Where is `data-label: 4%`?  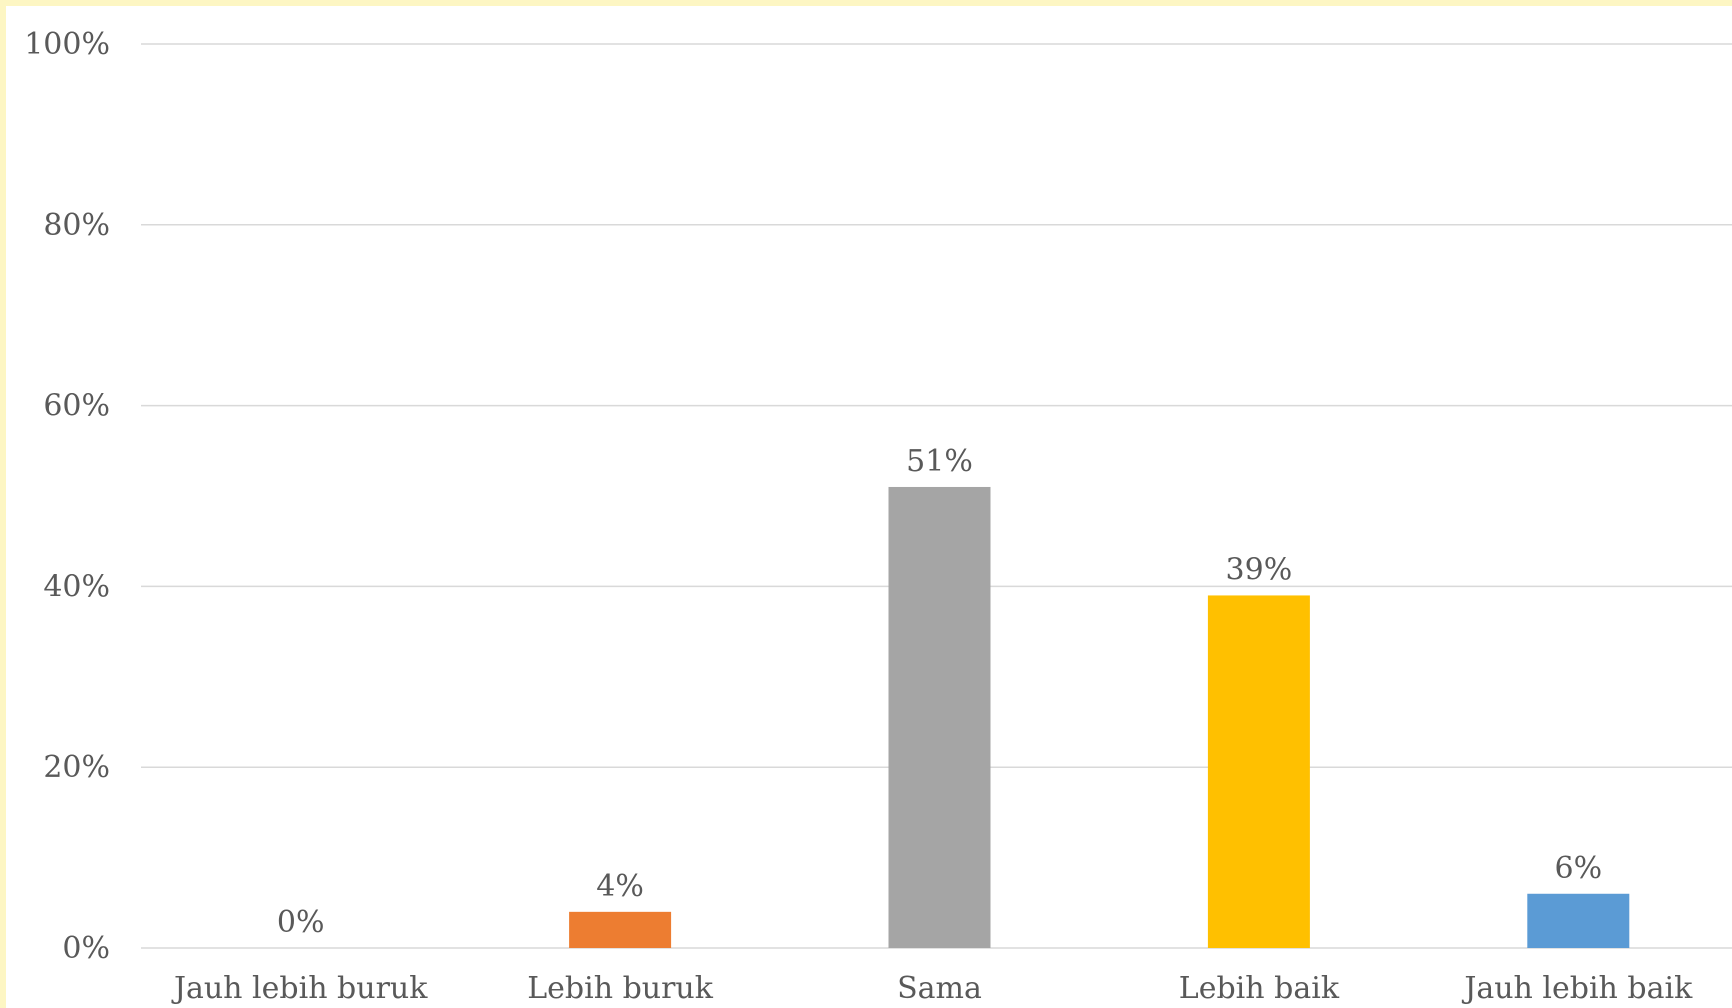 data-label: 4% is located at coordinates (620, 886).